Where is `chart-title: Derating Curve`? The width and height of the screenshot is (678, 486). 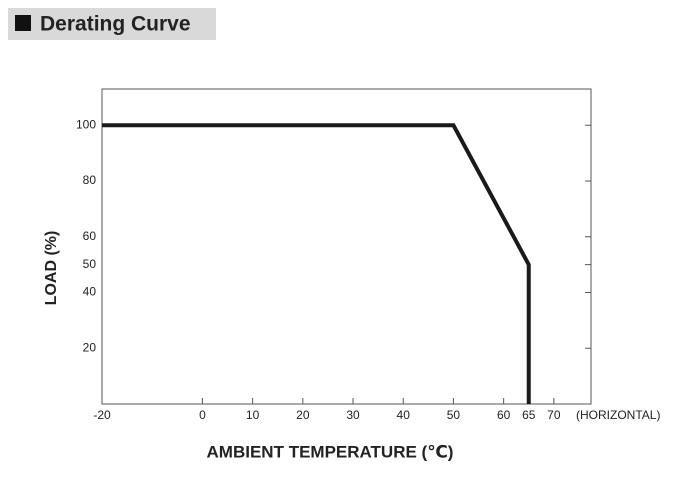 chart-title: Derating Curve is located at coordinates (115, 24).